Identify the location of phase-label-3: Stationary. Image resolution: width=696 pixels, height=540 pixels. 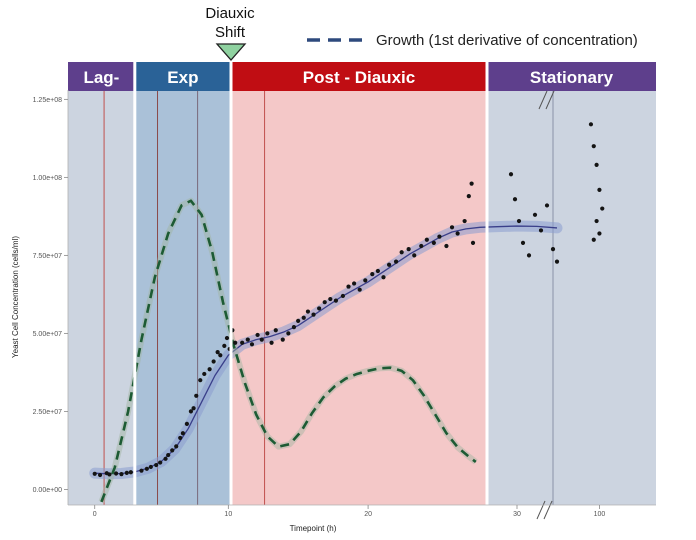
(572, 77).